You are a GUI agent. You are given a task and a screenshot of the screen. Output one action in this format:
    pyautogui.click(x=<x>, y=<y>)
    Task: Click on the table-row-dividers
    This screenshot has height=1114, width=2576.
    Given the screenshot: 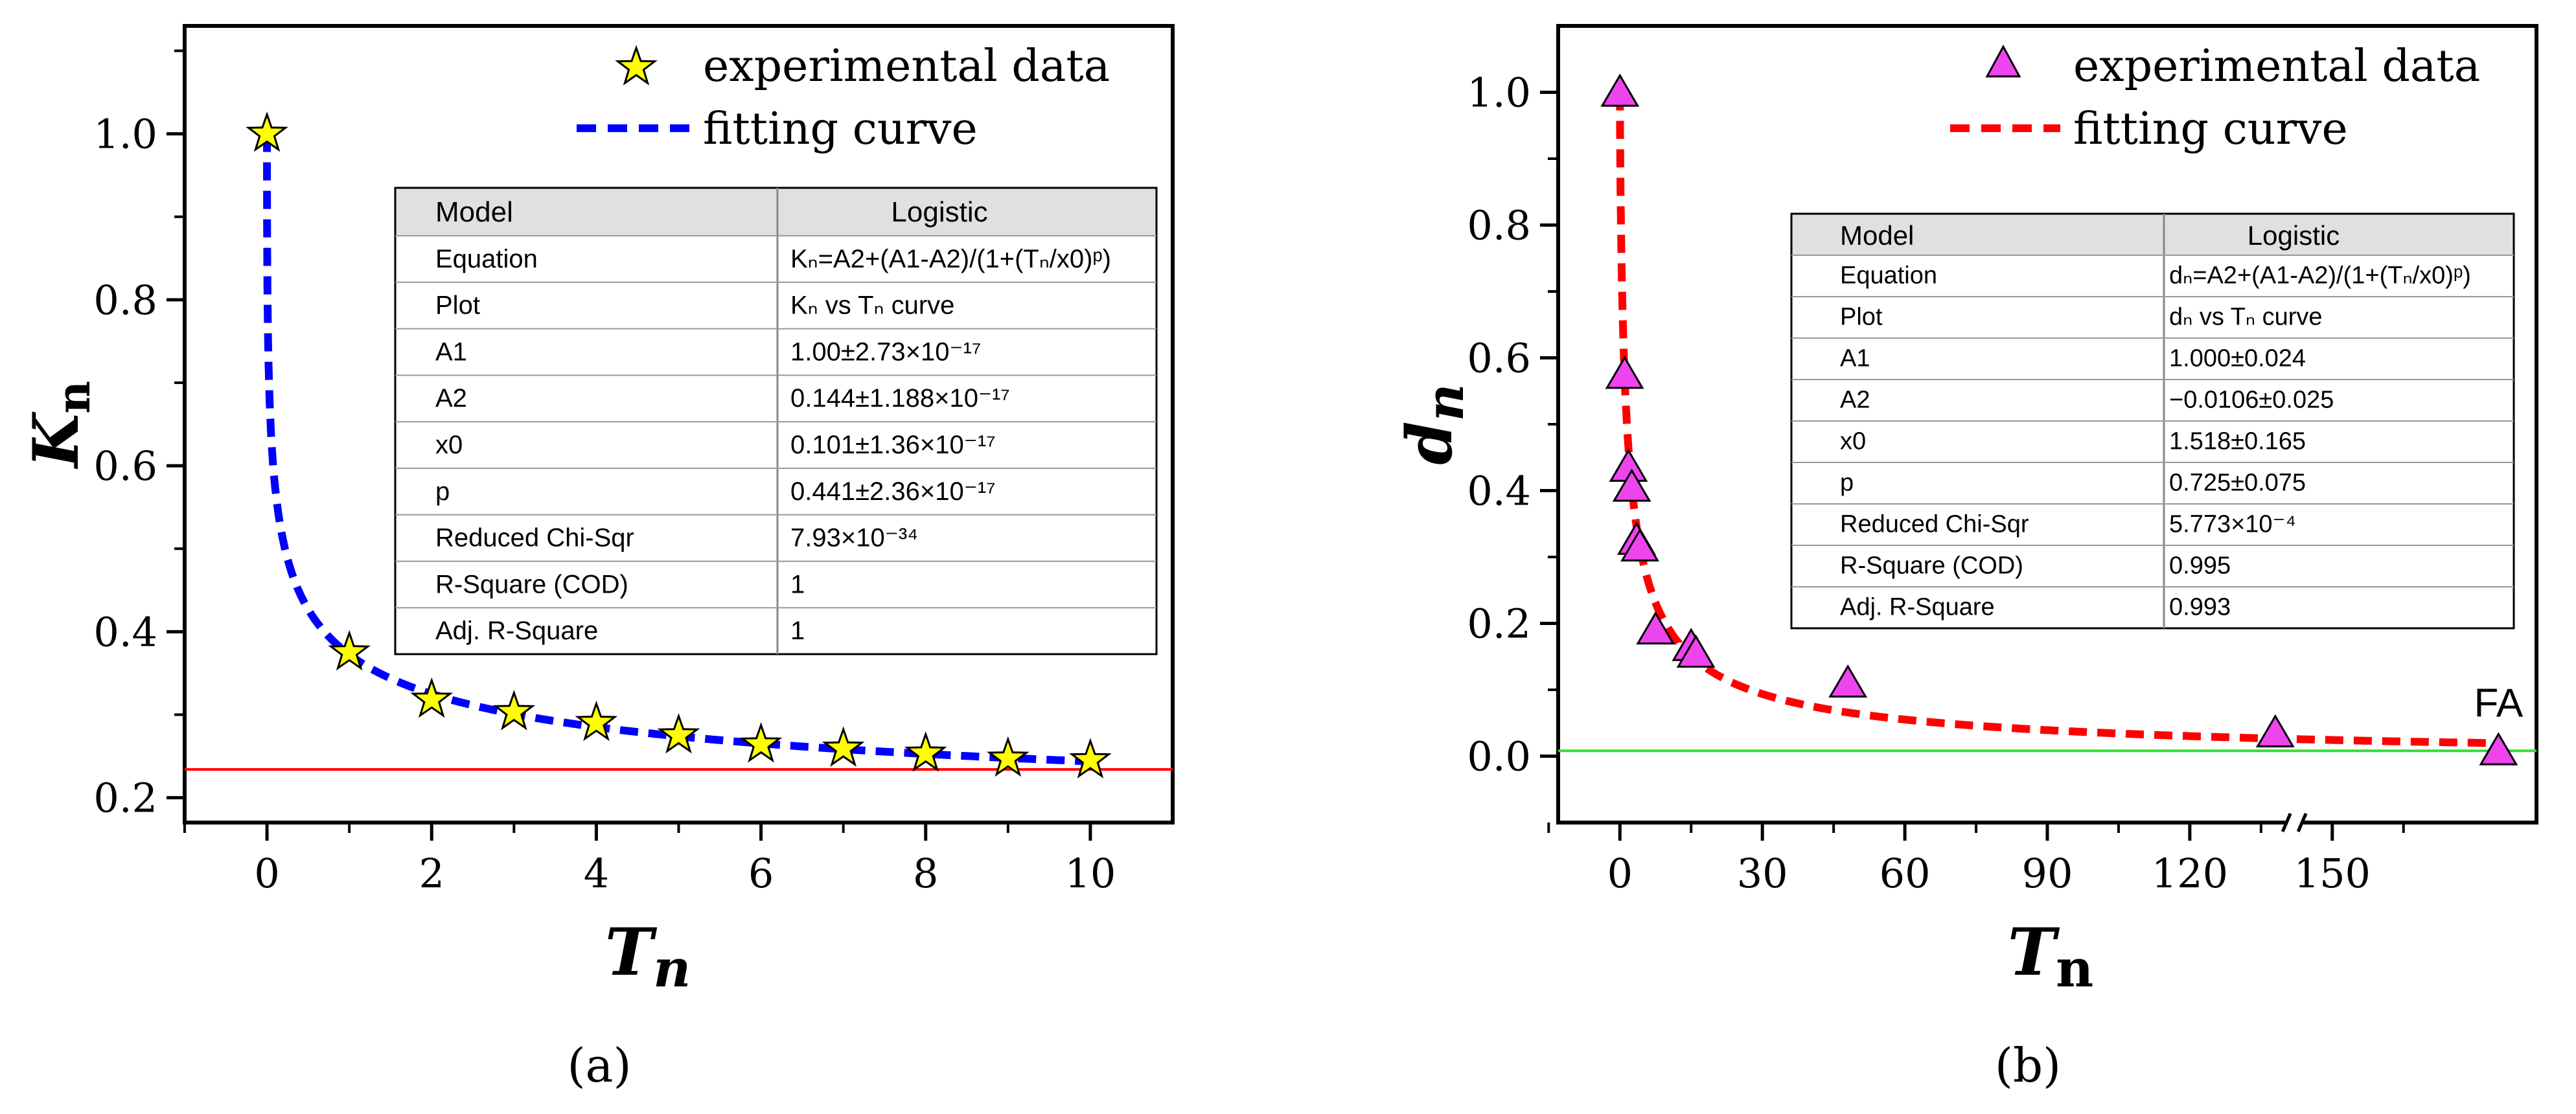 What is the action you would take?
    pyautogui.click(x=2152, y=421)
    